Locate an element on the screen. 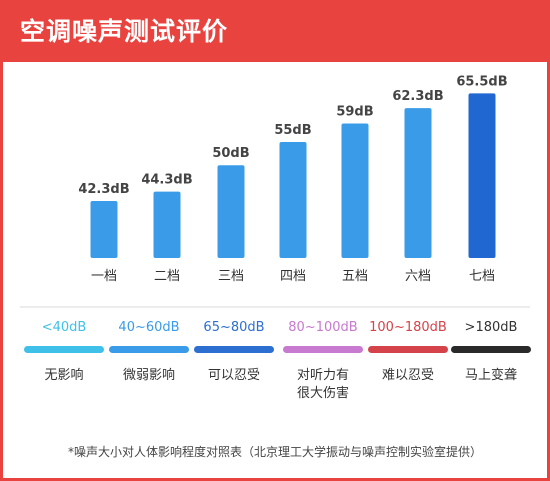 This screenshot has width=550, height=481. legend-range: 80~100dB is located at coordinates (323, 327).